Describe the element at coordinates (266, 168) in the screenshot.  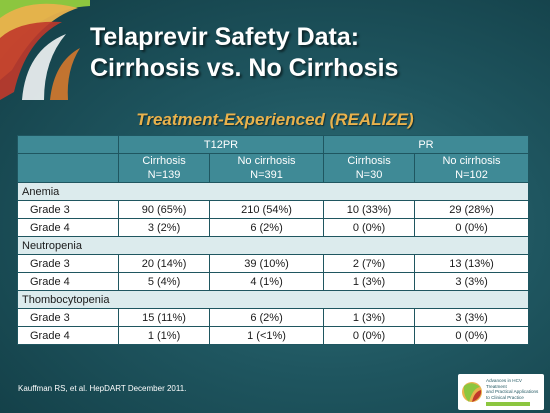
I see `column-header: No cirrhosis N=391` at that location.